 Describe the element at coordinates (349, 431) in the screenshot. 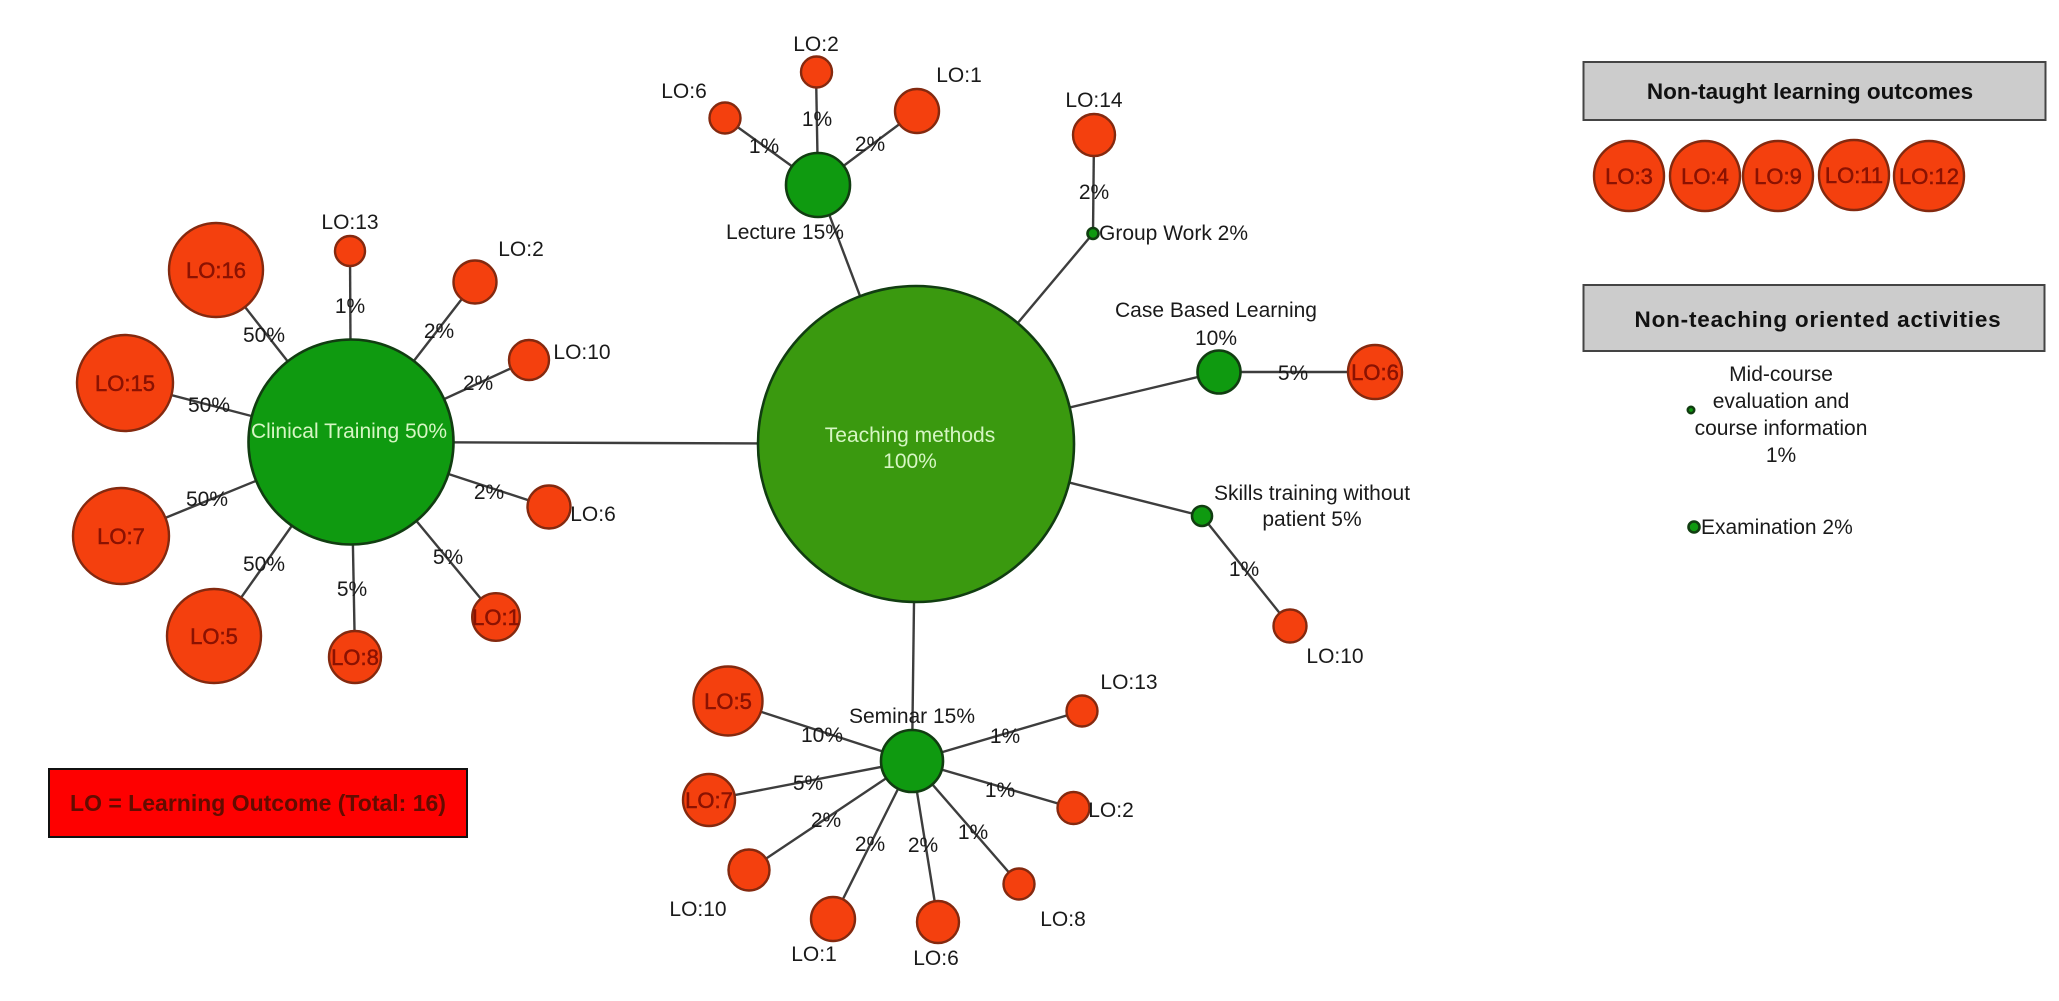

I see `svg-text: Clinical Training 50%` at that location.